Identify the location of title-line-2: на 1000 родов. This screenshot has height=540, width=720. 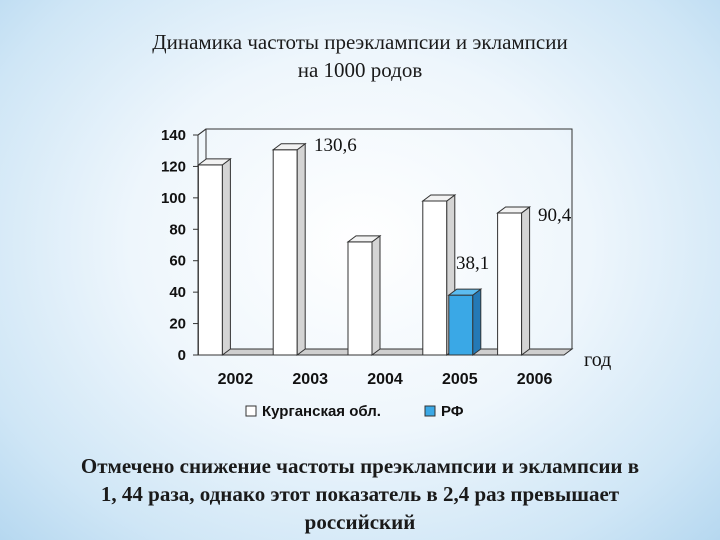
(360, 70).